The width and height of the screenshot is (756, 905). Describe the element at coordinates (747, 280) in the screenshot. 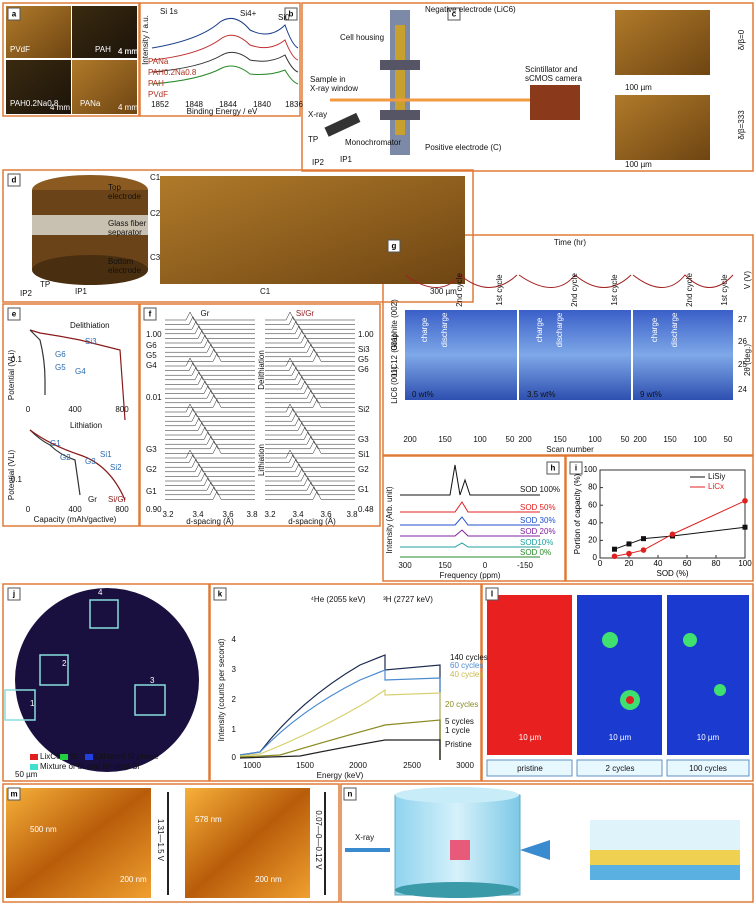

I see `label: V (V)` at that location.